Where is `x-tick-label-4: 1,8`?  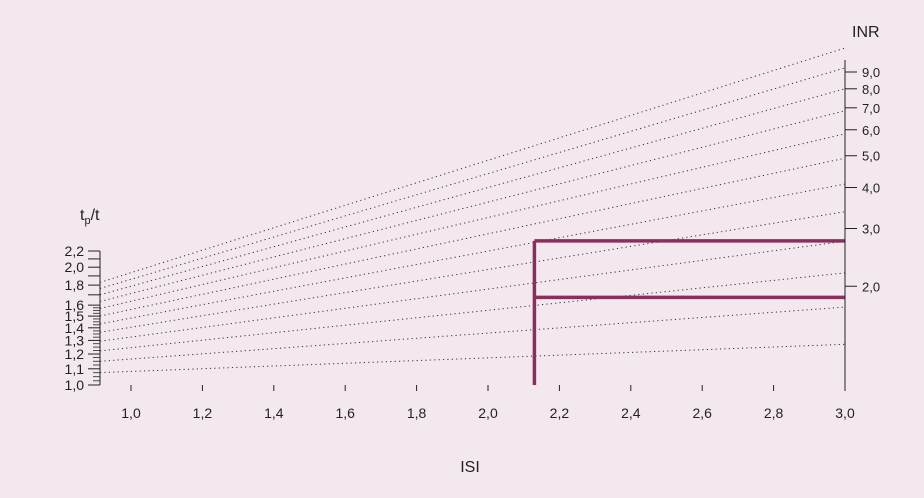 x-tick-label-4: 1,8 is located at coordinates (417, 413).